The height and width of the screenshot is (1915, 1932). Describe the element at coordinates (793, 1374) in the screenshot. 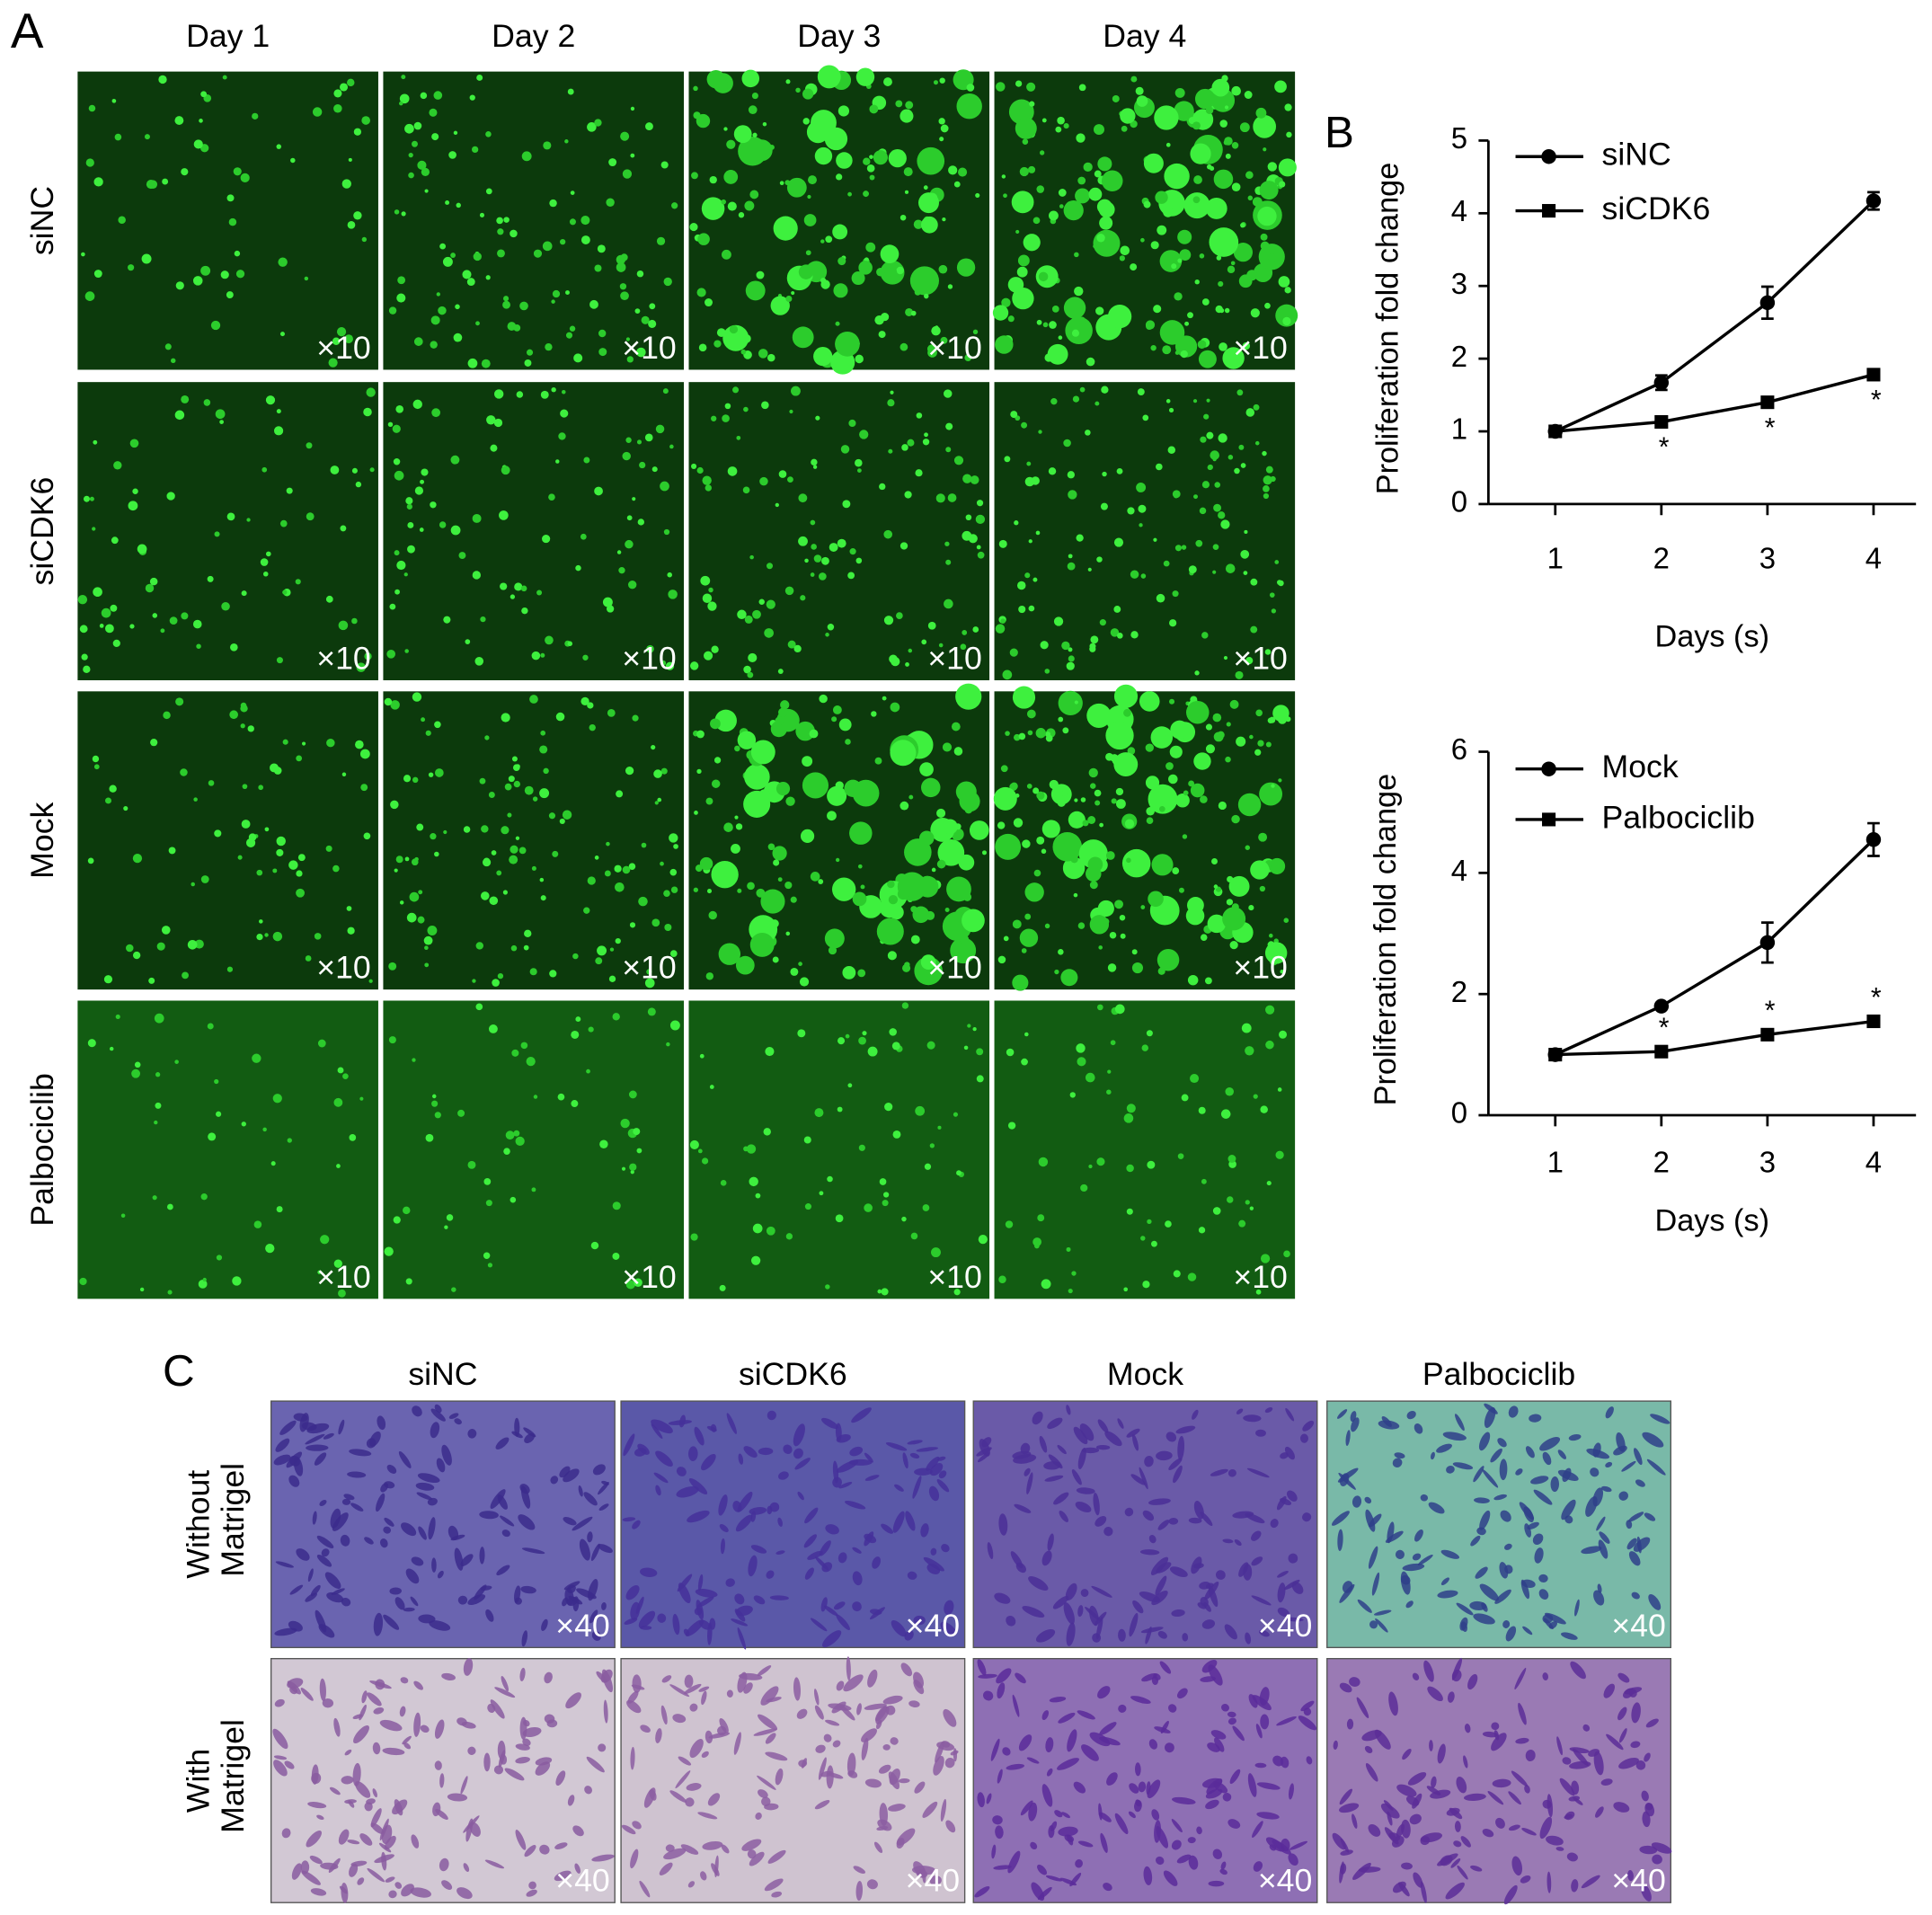

I see `column-label: siCDK6` at that location.